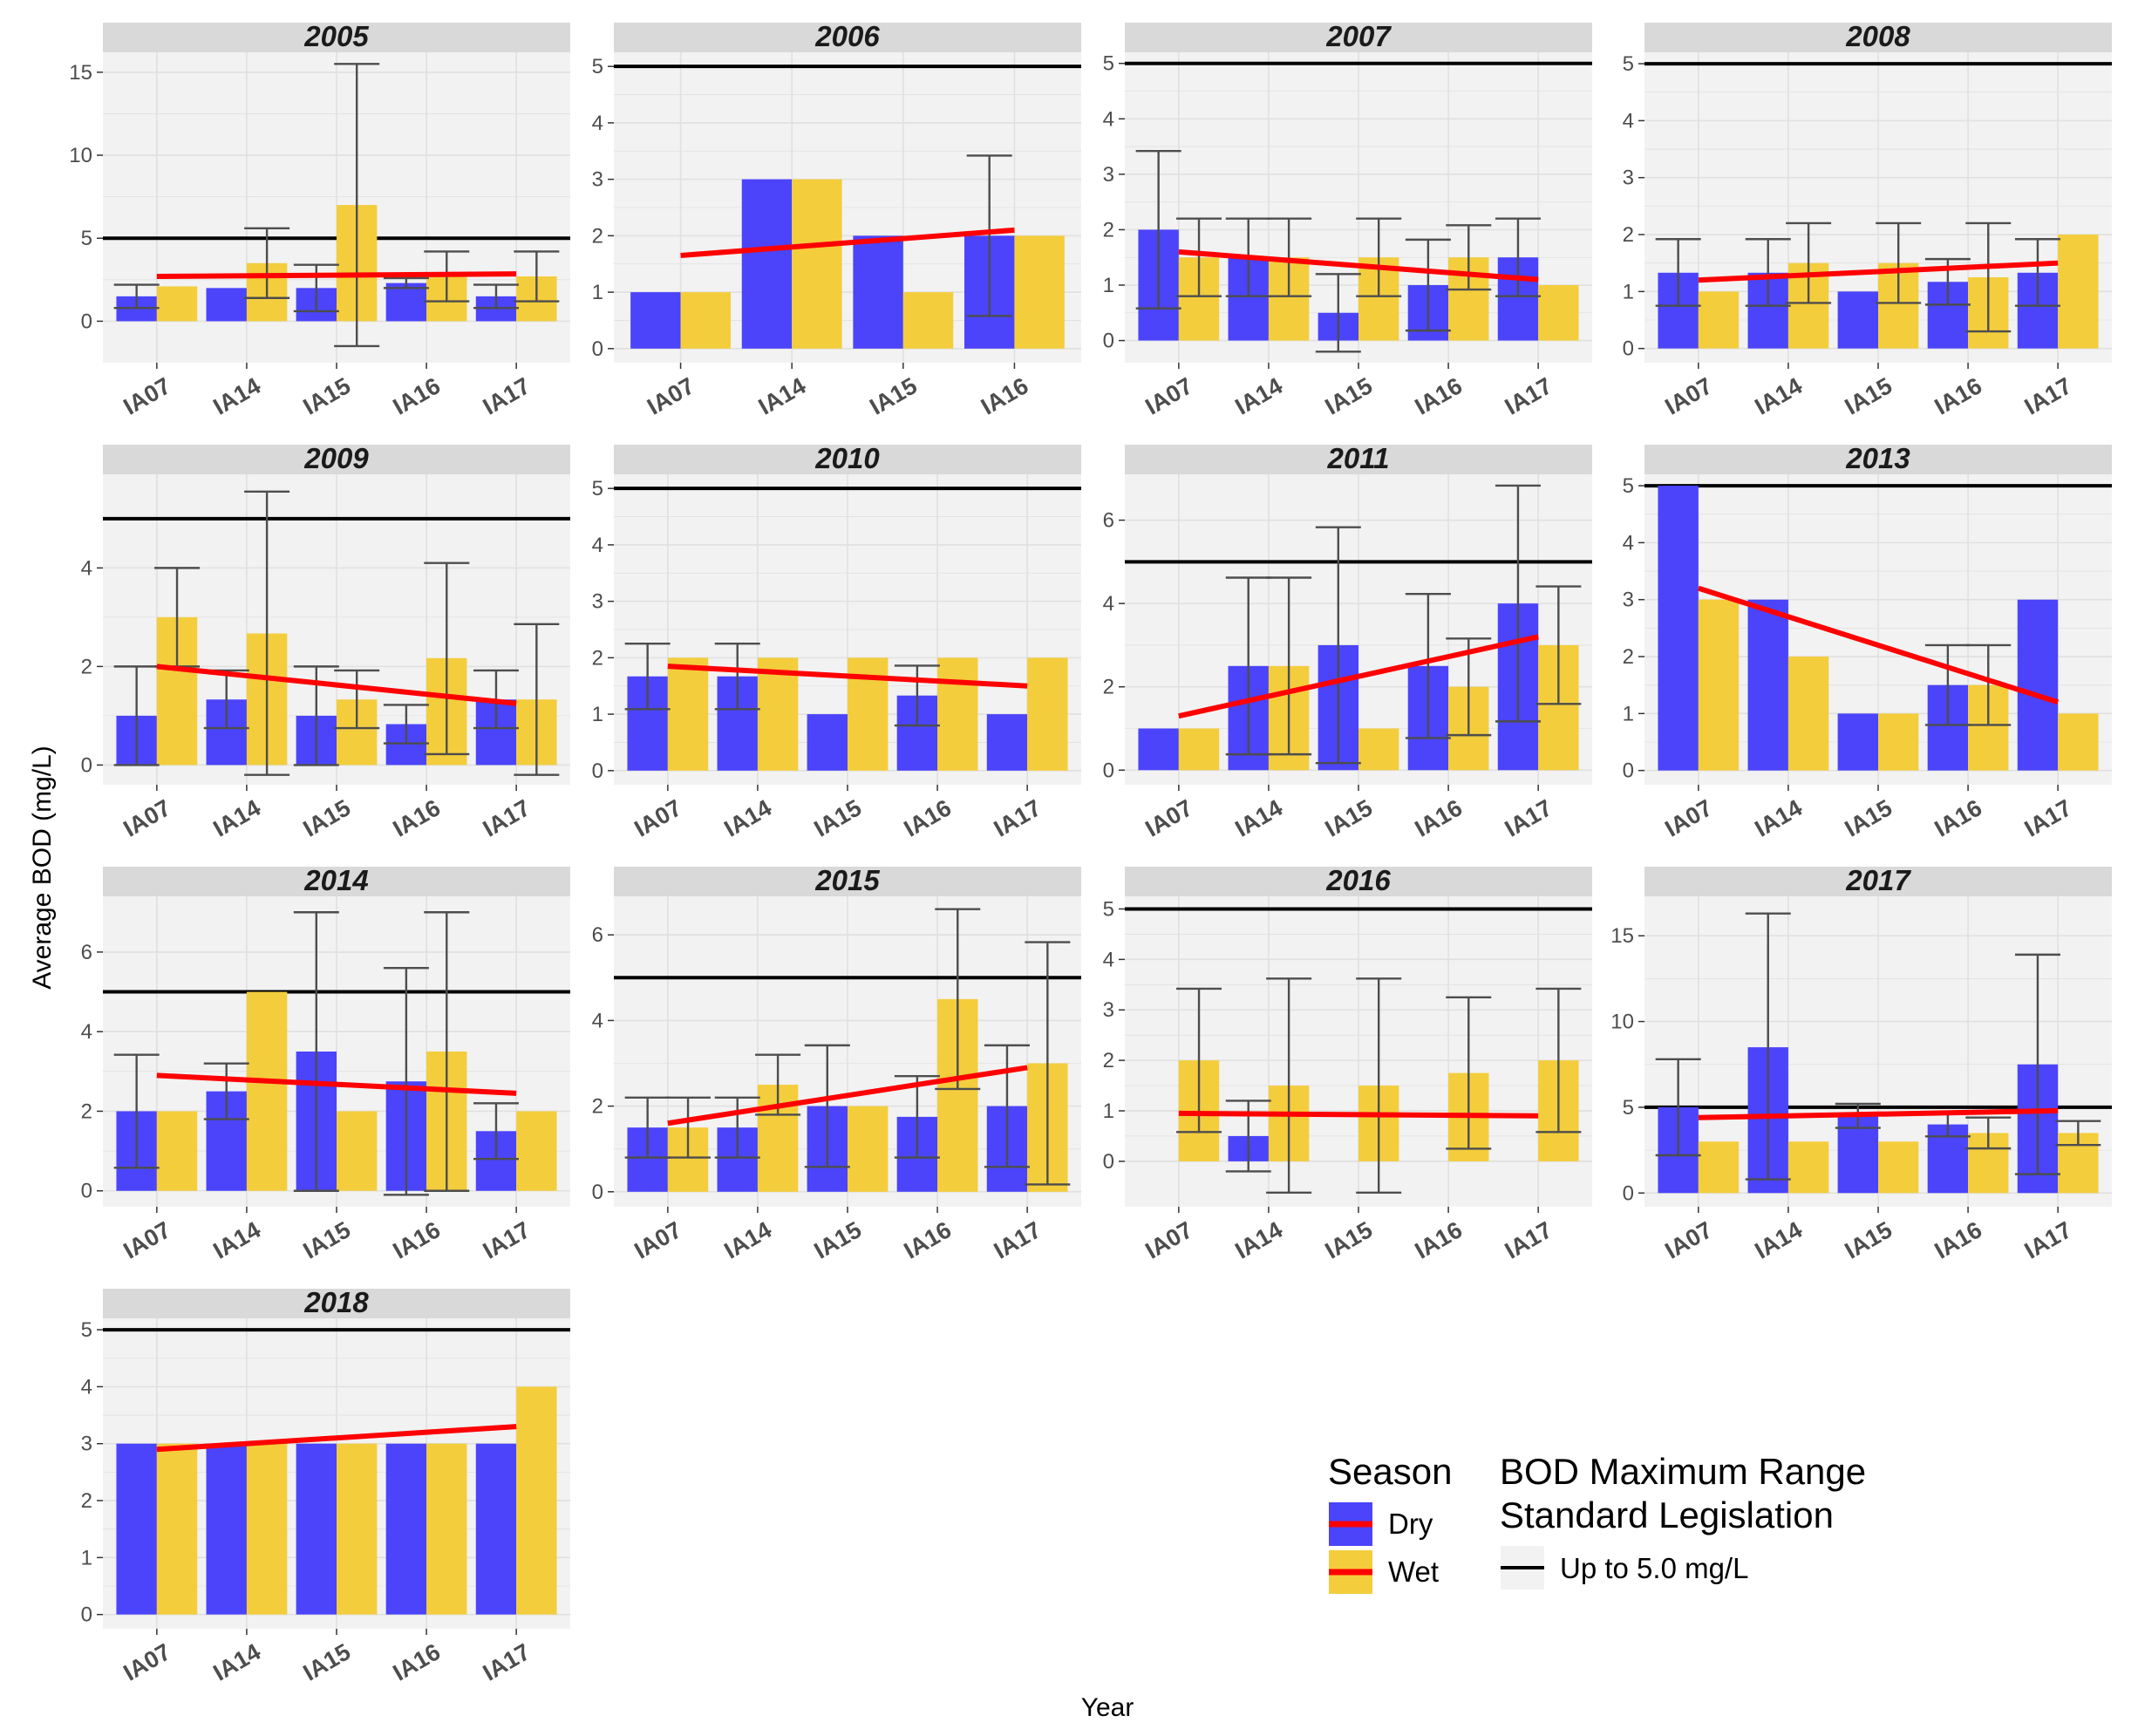 This screenshot has height=1736, width=2138. I want to click on panel-title: 2013, so click(1878, 458).